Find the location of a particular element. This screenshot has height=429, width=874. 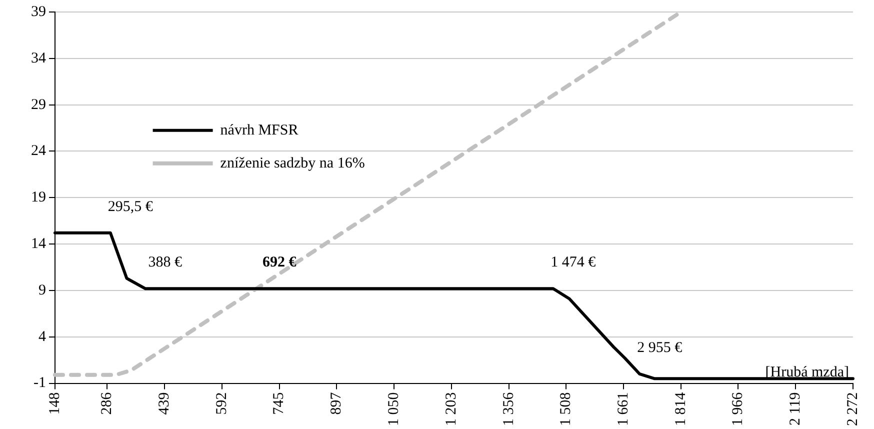

y-tick-label: -1 is located at coordinates (40, 383).